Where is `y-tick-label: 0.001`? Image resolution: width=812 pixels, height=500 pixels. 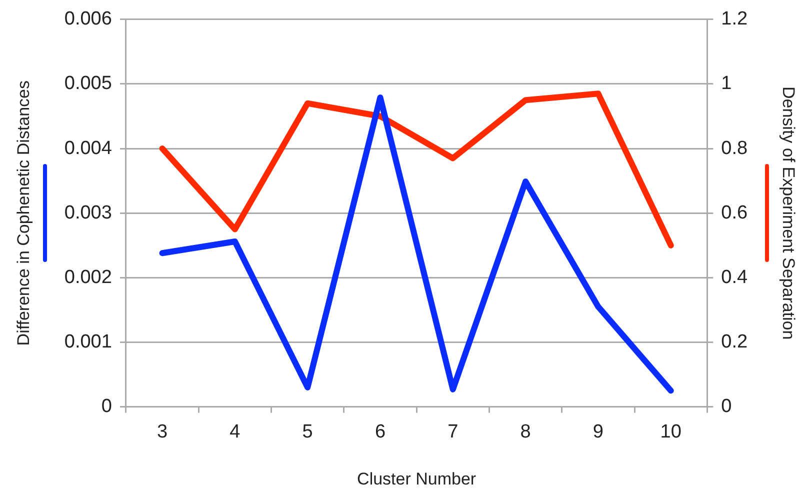
y-tick-label: 0.001 is located at coordinates (88, 341).